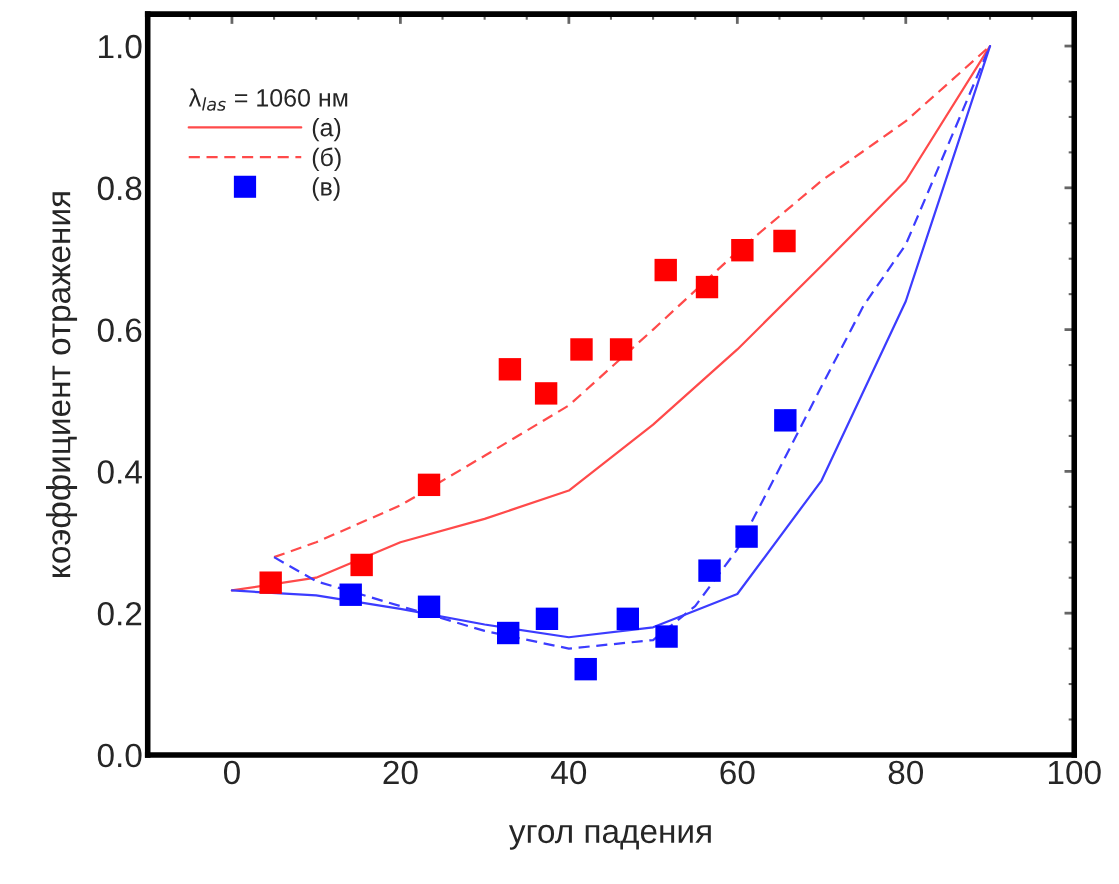 This screenshot has height=884, width=1119. What do you see at coordinates (120, 46) in the screenshot?
I see `y-tick-label: 1.0` at bounding box center [120, 46].